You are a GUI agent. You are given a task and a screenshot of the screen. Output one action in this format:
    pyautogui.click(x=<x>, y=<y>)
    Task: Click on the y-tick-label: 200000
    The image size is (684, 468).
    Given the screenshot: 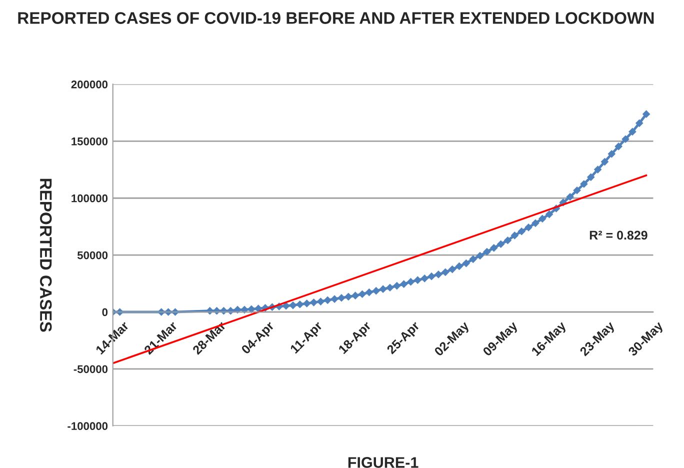 What is the action you would take?
    pyautogui.click(x=89, y=84)
    